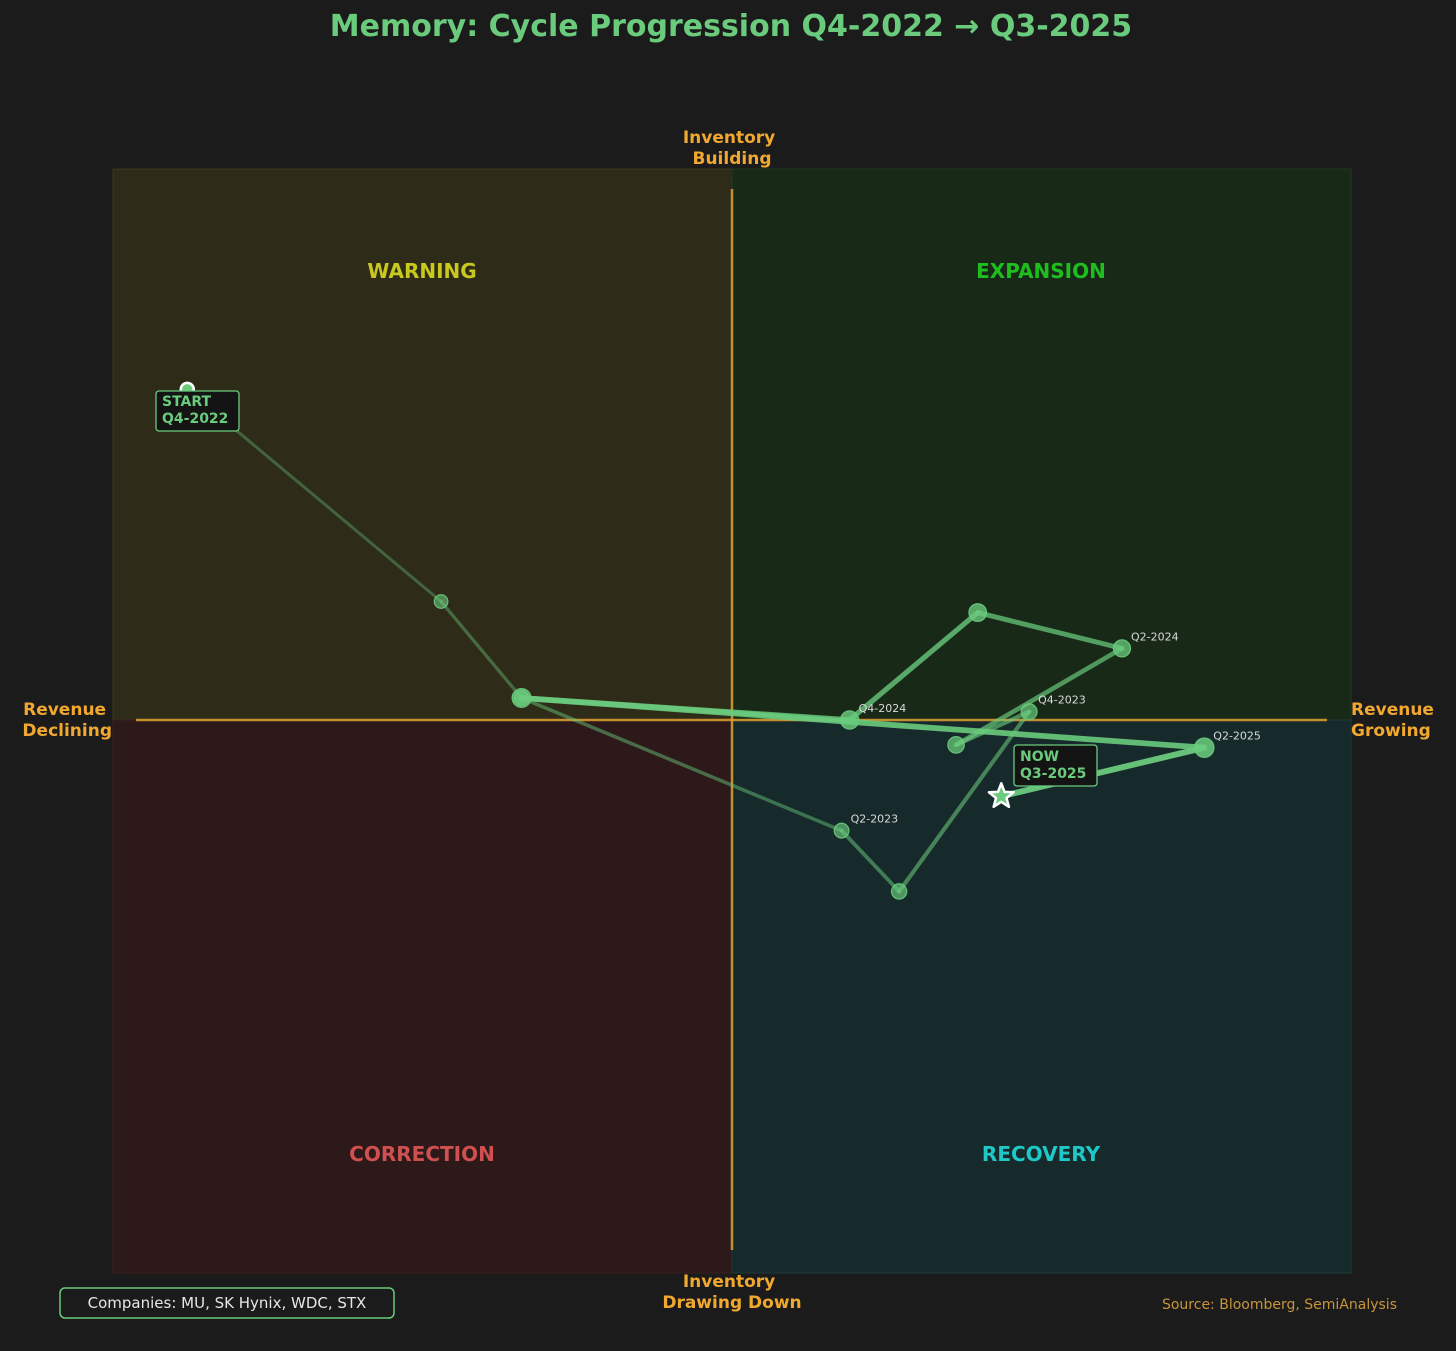 The width and height of the screenshot is (1456, 1351). What do you see at coordinates (421, 271) in the screenshot?
I see `quadrant-label-warning: WARNING` at bounding box center [421, 271].